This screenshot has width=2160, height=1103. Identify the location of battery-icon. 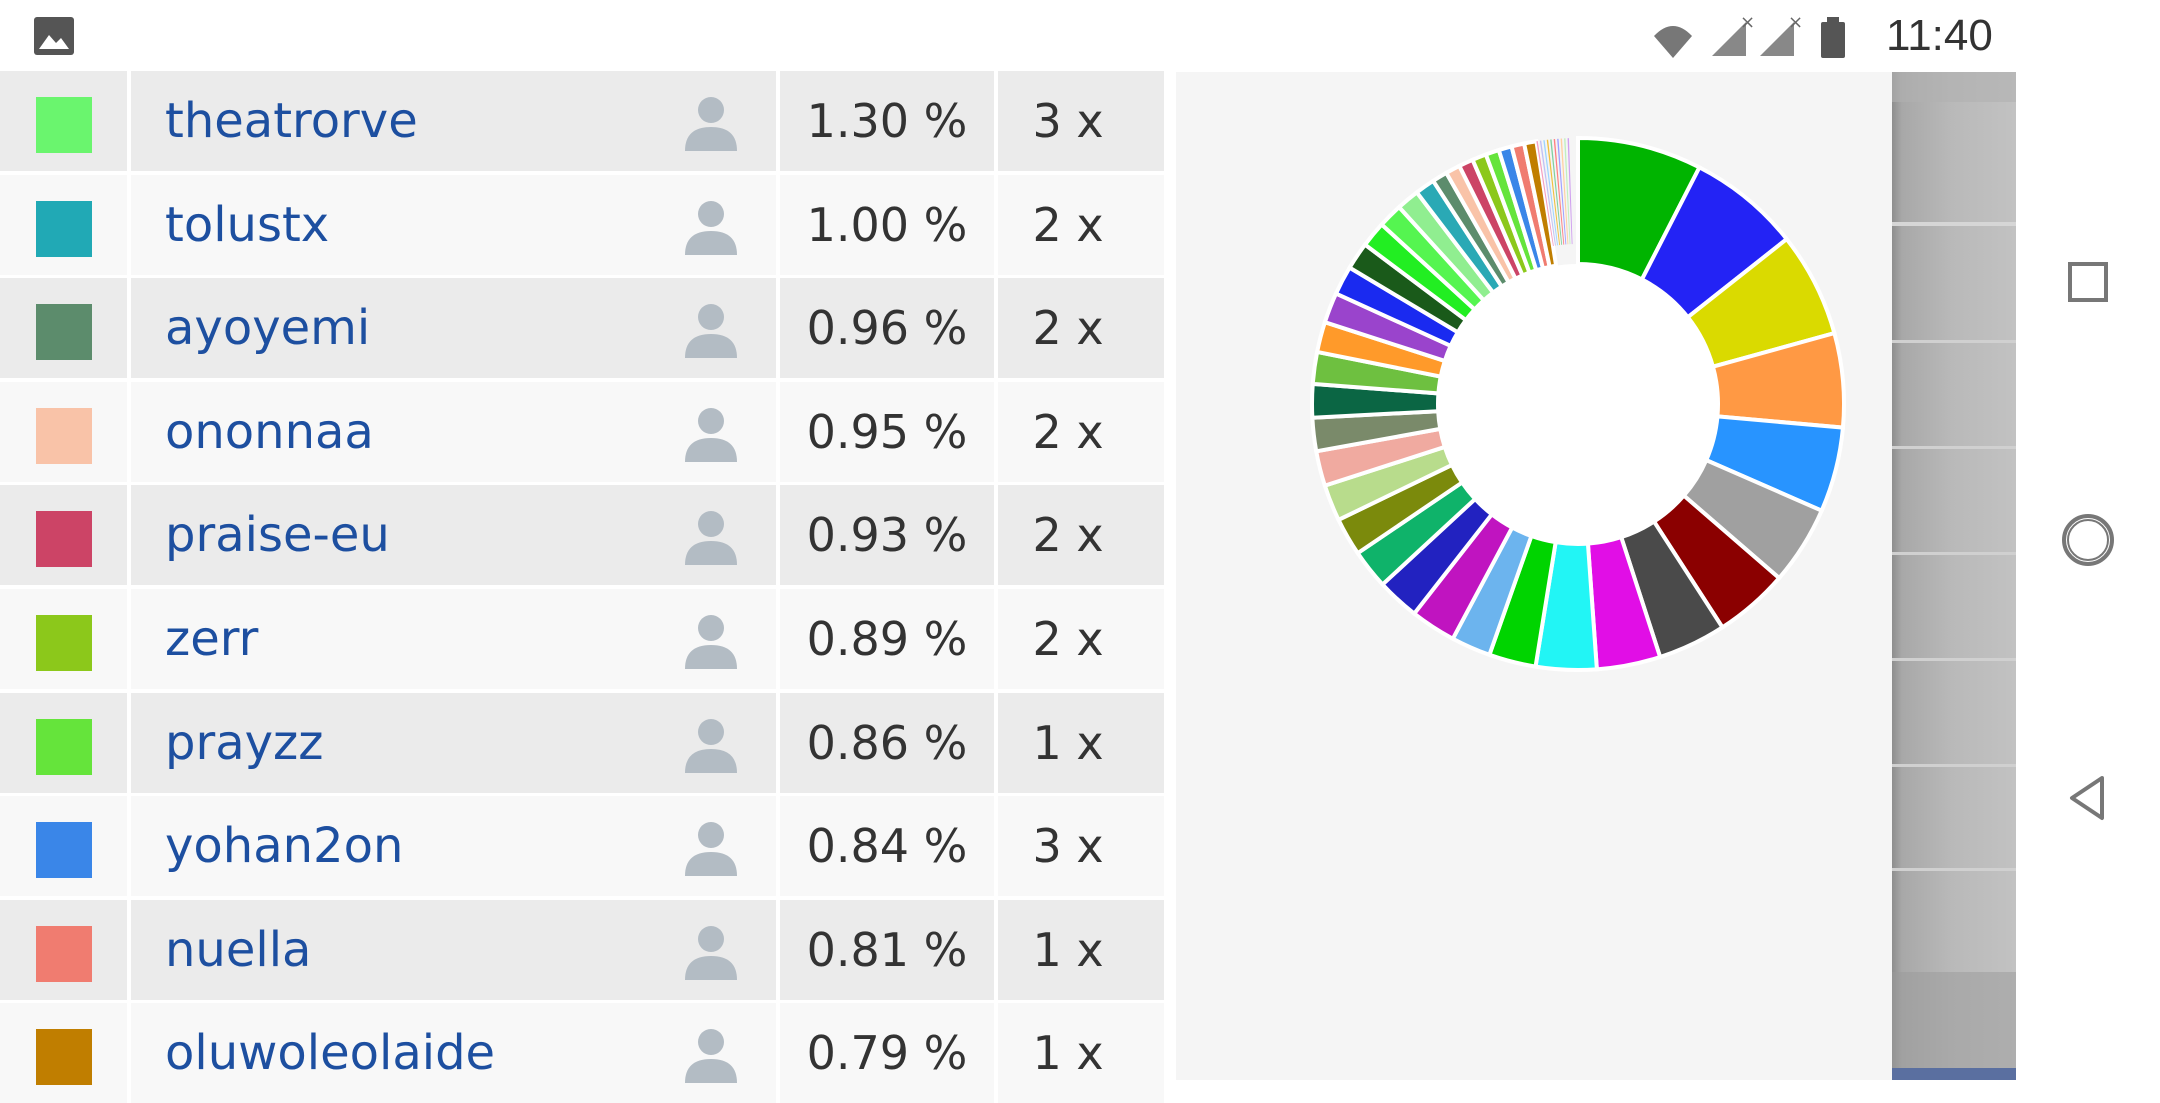
(1833, 37).